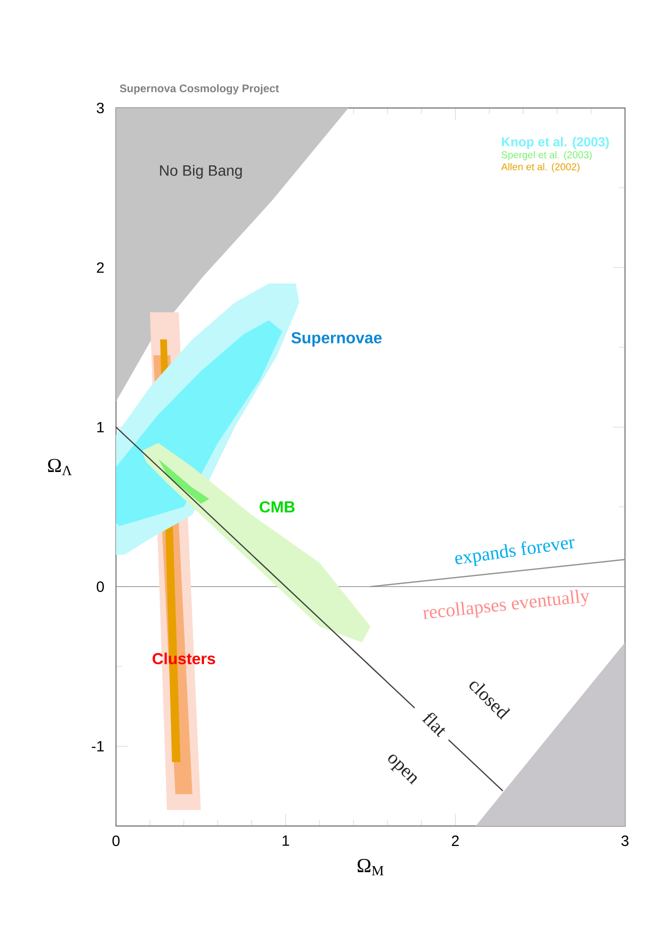 The width and height of the screenshot is (668, 951). I want to click on text: Knop et al. (2003), so click(555, 142).